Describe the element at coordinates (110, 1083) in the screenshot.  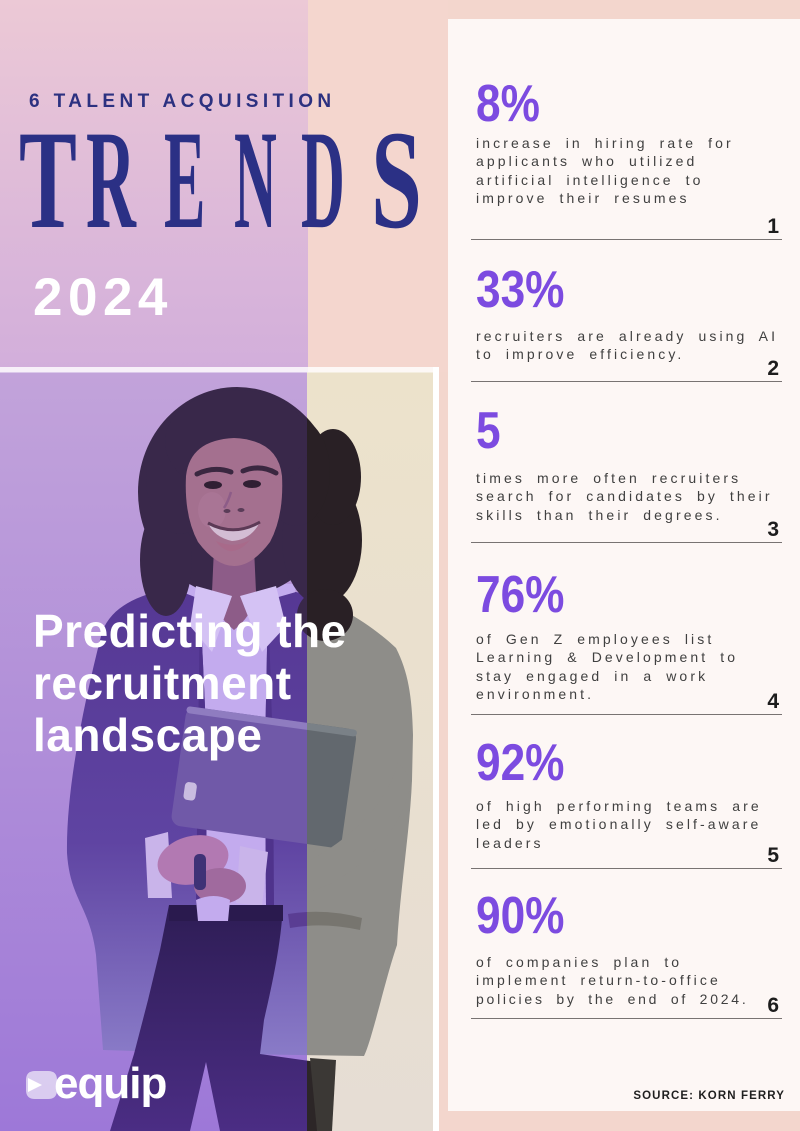
I see `svg-text: equip` at that location.